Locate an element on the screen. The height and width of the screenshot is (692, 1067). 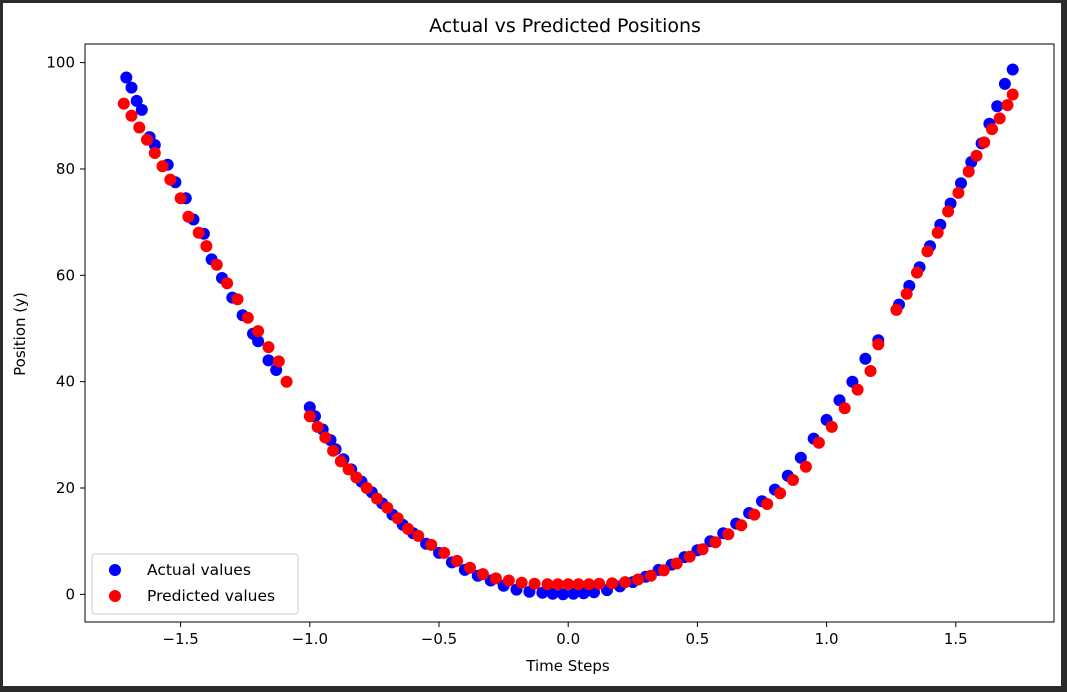
legend-box is located at coordinates (195, 584).